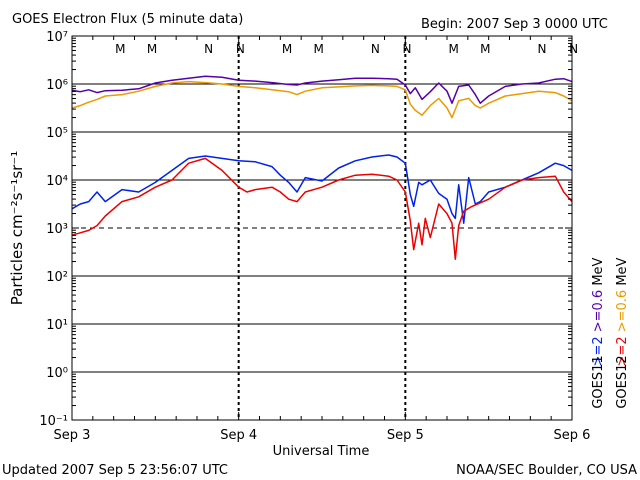 The width and height of the screenshot is (640, 480). I want to click on y-tick-label: 10¹, so click(57, 325).